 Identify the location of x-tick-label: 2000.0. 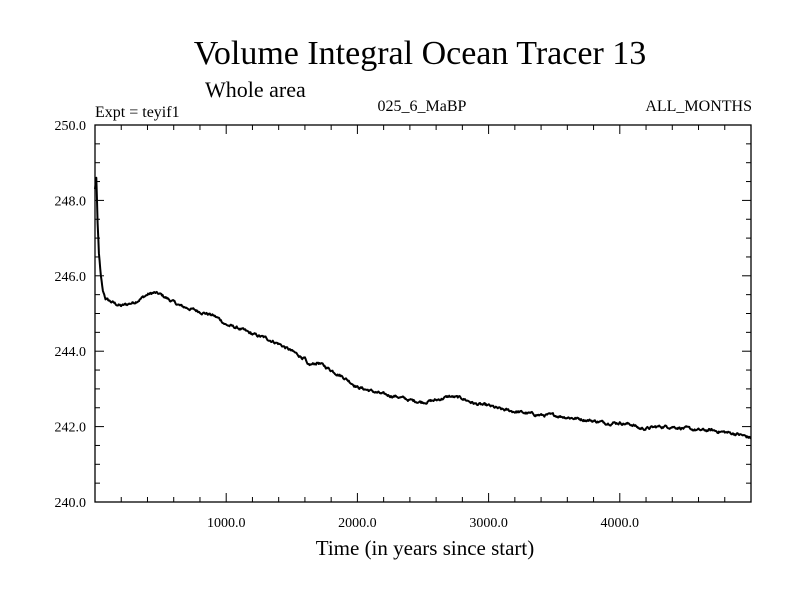
(357, 523).